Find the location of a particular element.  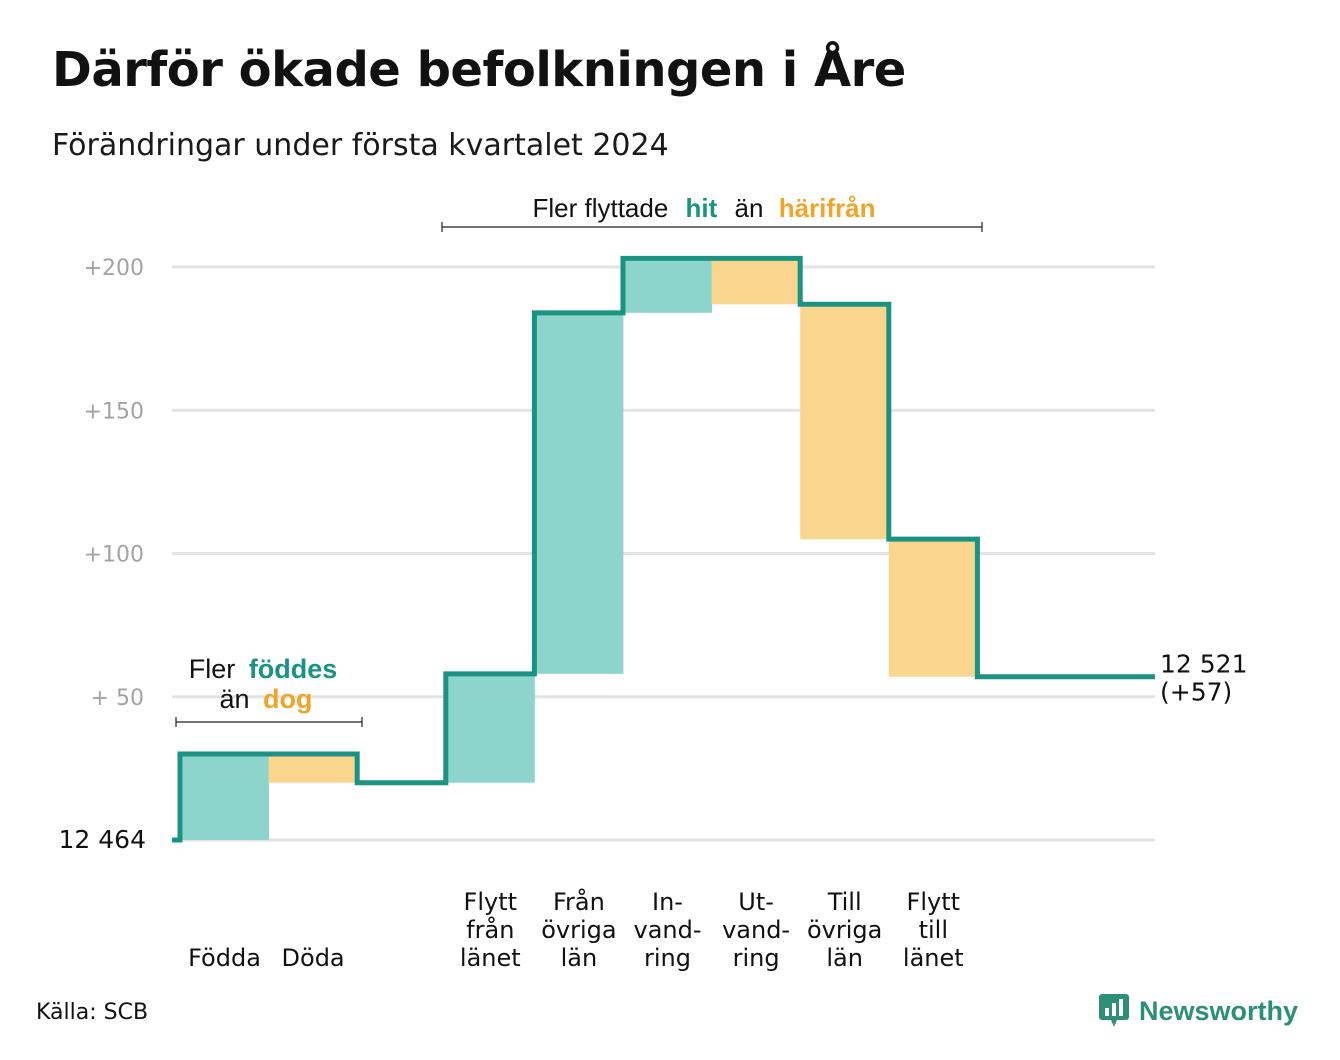

deaths-annotation-highlight: dog is located at coordinates (287, 699).